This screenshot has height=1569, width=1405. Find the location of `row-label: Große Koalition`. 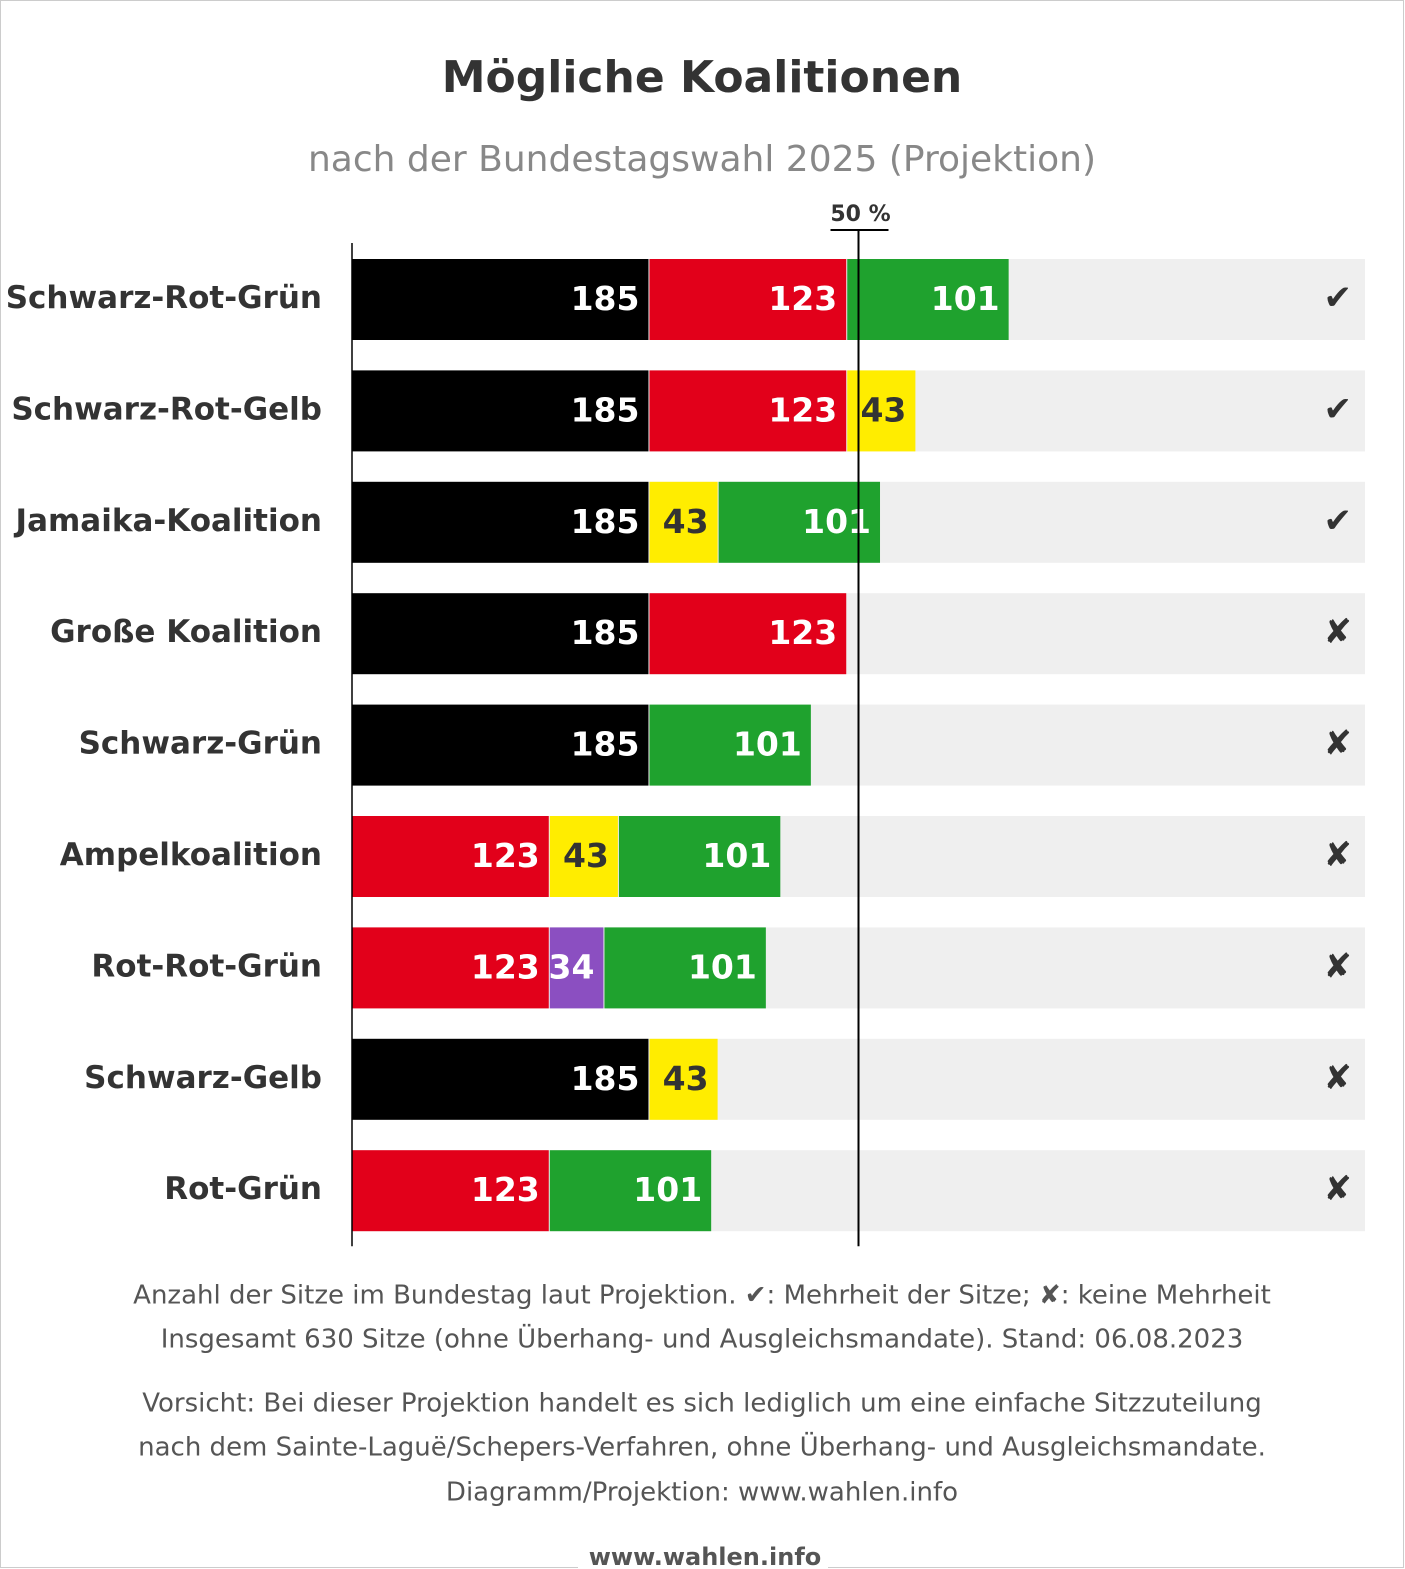

row-label: Große Koalition is located at coordinates (186, 632).